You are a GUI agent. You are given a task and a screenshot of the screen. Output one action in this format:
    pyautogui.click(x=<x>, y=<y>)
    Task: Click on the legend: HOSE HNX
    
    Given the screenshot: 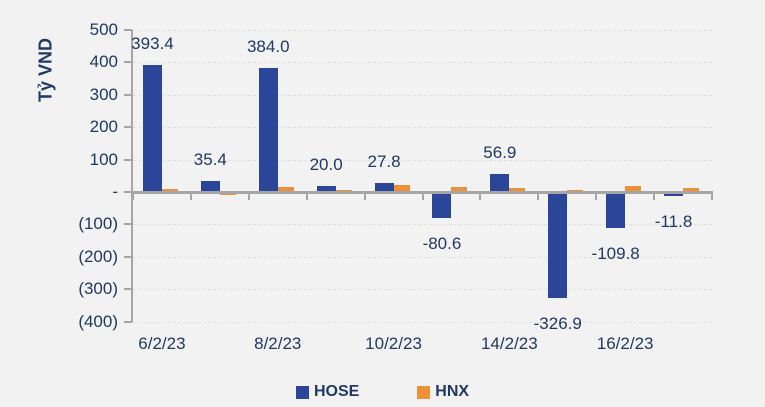 What is the action you would take?
    pyautogui.click(x=382, y=392)
    